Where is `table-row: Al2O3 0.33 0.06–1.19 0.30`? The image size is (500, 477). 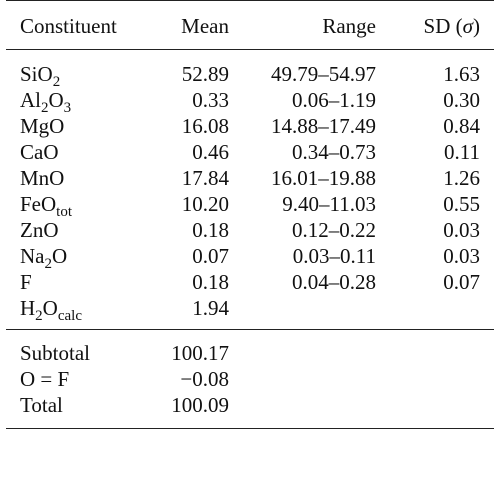
table-row: Al2O3 0.33 0.06–1.19 0.30 is located at coordinates (250, 101).